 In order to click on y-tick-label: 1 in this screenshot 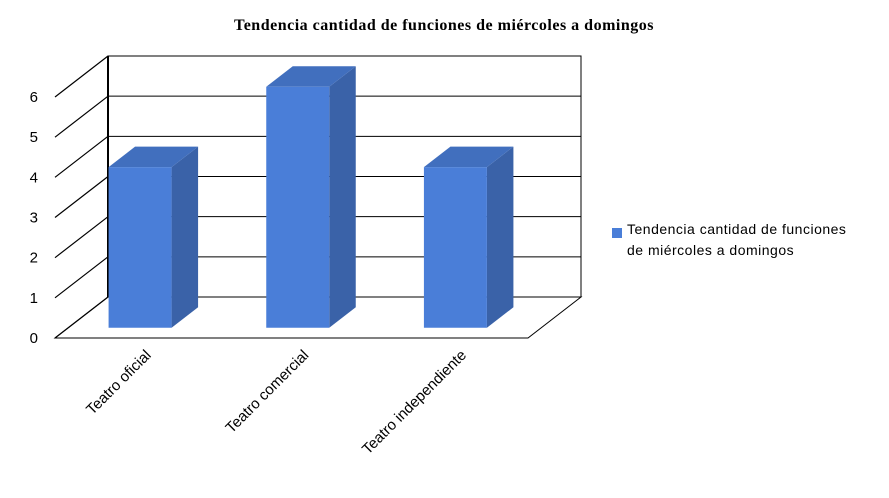, I will do `click(34, 298)`.